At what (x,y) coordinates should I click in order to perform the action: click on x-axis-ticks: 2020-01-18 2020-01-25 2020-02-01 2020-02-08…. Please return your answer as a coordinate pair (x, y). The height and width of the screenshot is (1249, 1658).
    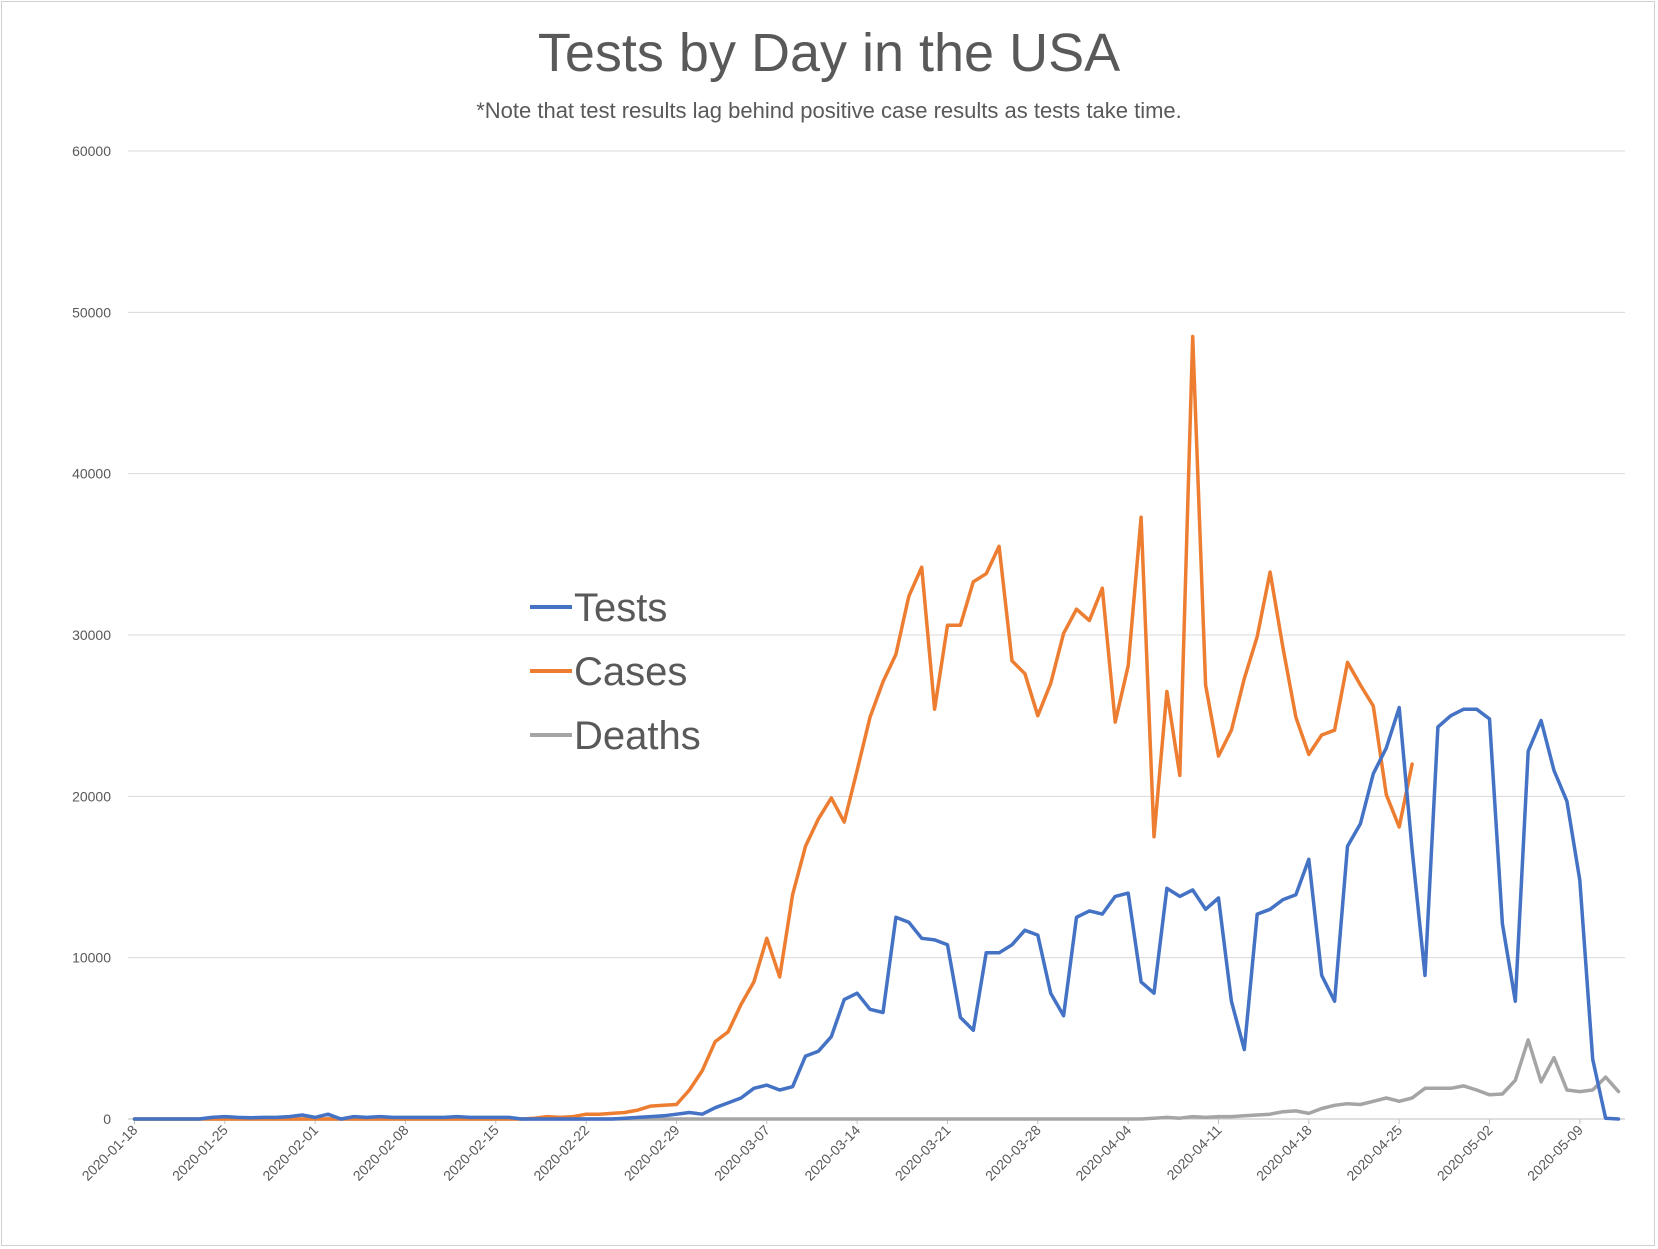
    Looking at the image, I should click on (832, 1151).